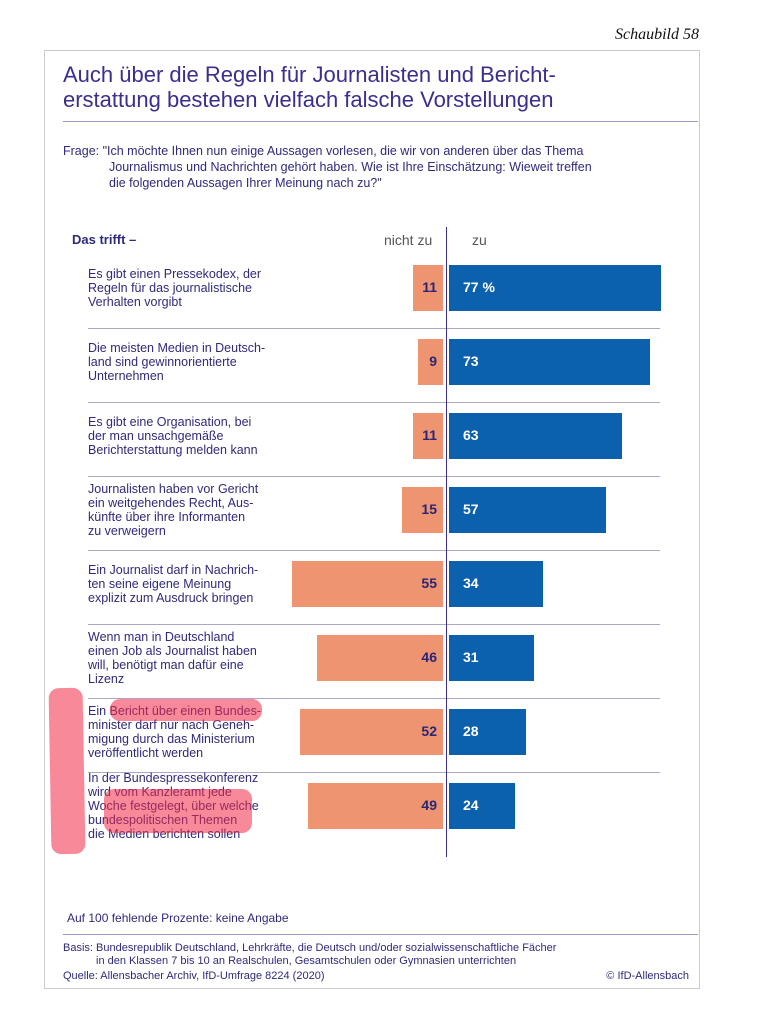 This screenshot has width=759, height=1024. I want to click on category-label-line: der man unsachgemäße, so click(156, 436).